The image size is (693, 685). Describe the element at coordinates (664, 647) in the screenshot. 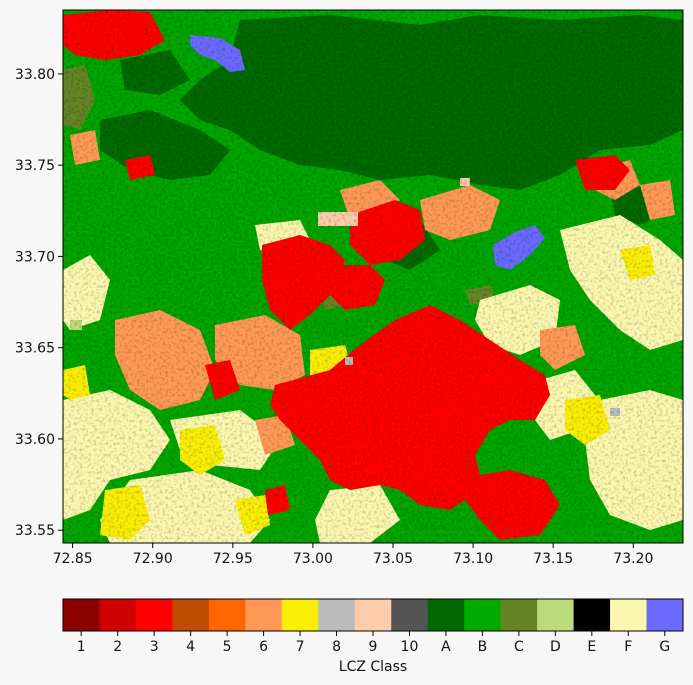

I see `colorbar-tick-label: G` at that location.